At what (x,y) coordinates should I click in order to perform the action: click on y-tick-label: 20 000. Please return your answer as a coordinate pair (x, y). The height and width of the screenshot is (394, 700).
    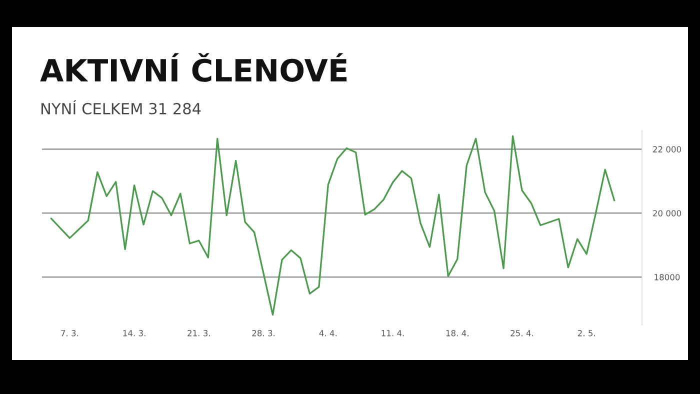
    Looking at the image, I should click on (667, 213).